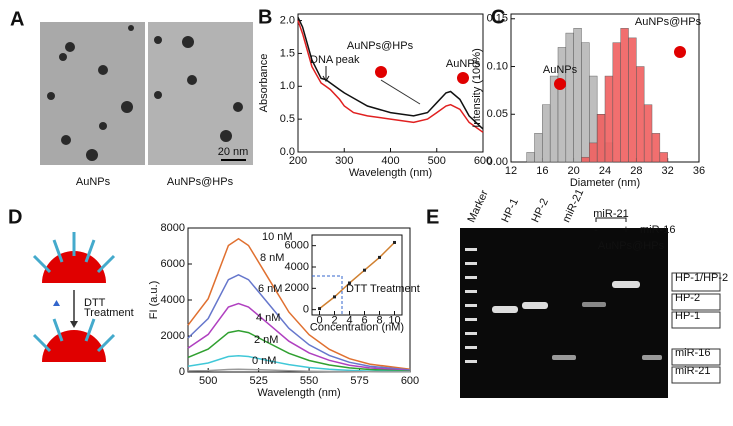 Image resolution: width=733 pixels, height=426 pixels. Describe the element at coordinates (266, 340) in the screenshot. I see `series-label: 2 nM` at that location.